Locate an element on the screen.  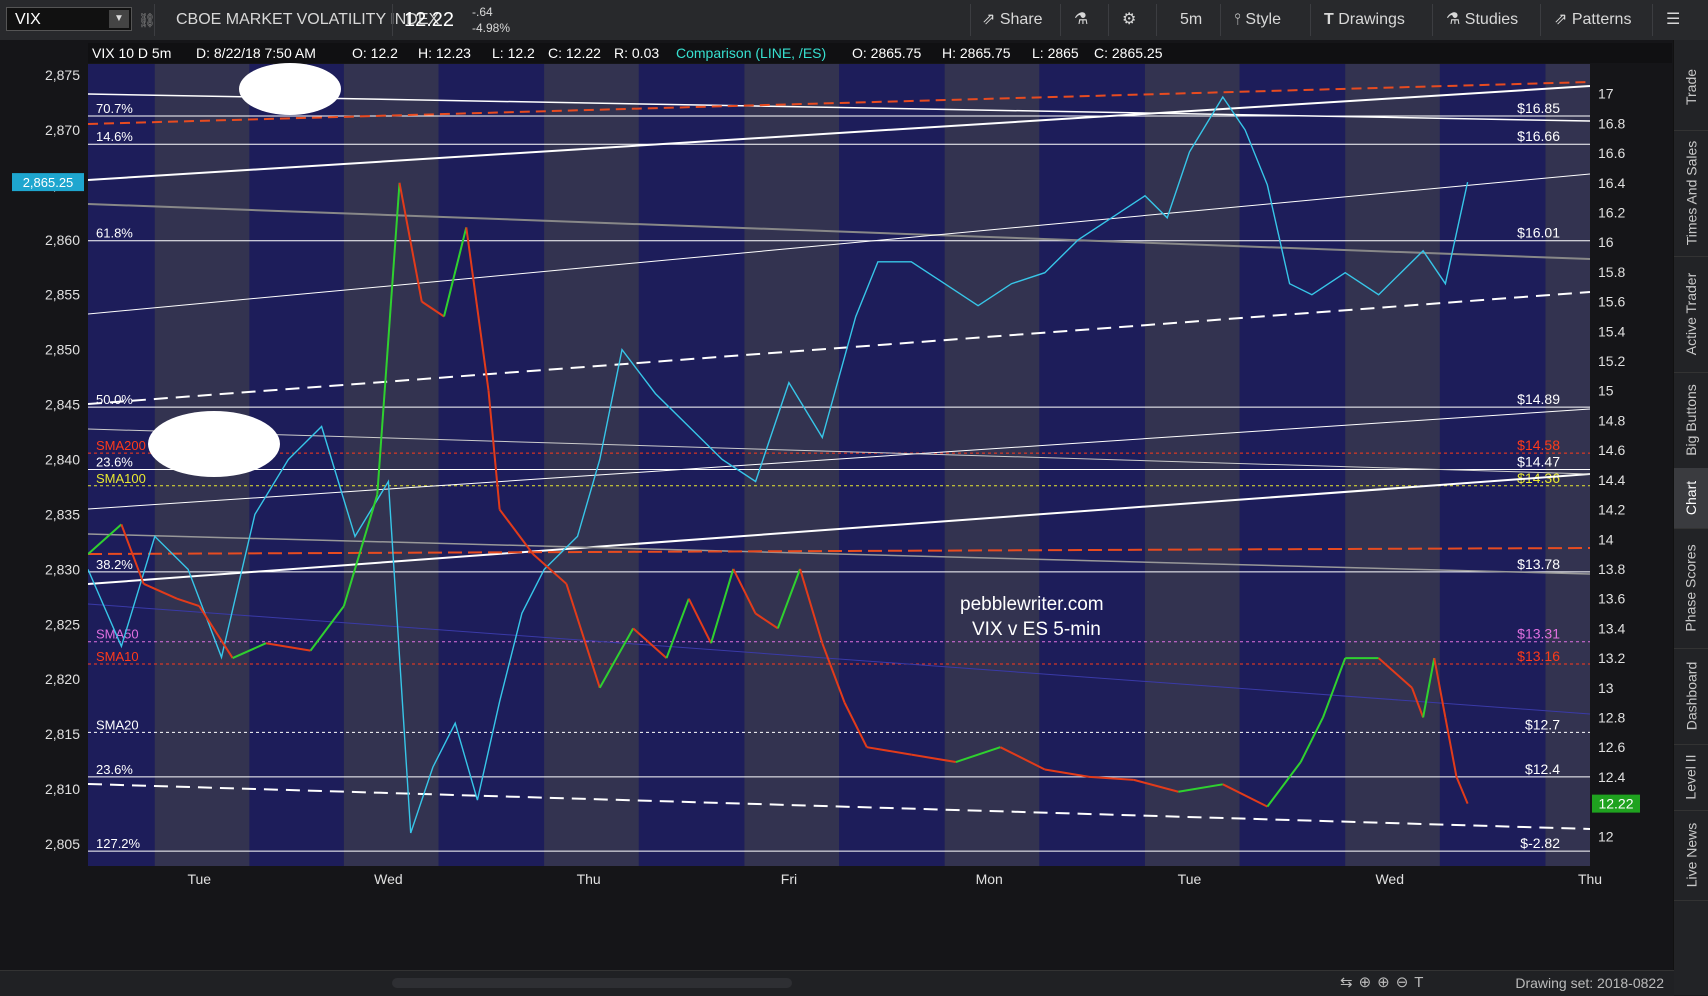
right-axis-tick: 13.8 is located at coordinates (1611, 569).